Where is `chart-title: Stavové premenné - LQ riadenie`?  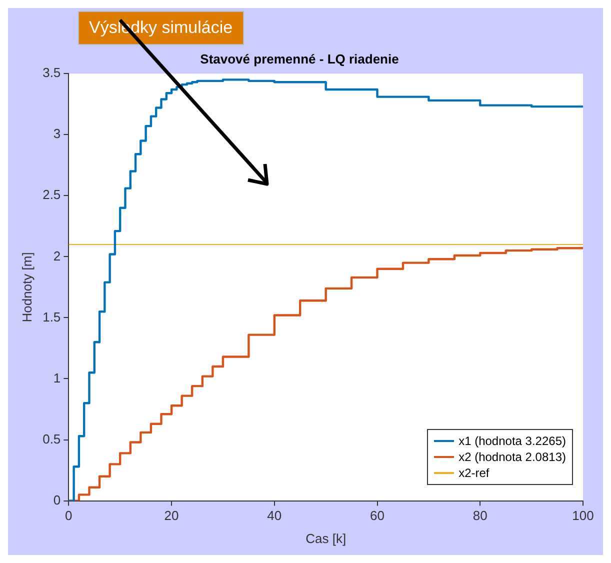 chart-title: Stavové premenné - LQ riadenie is located at coordinates (299, 58).